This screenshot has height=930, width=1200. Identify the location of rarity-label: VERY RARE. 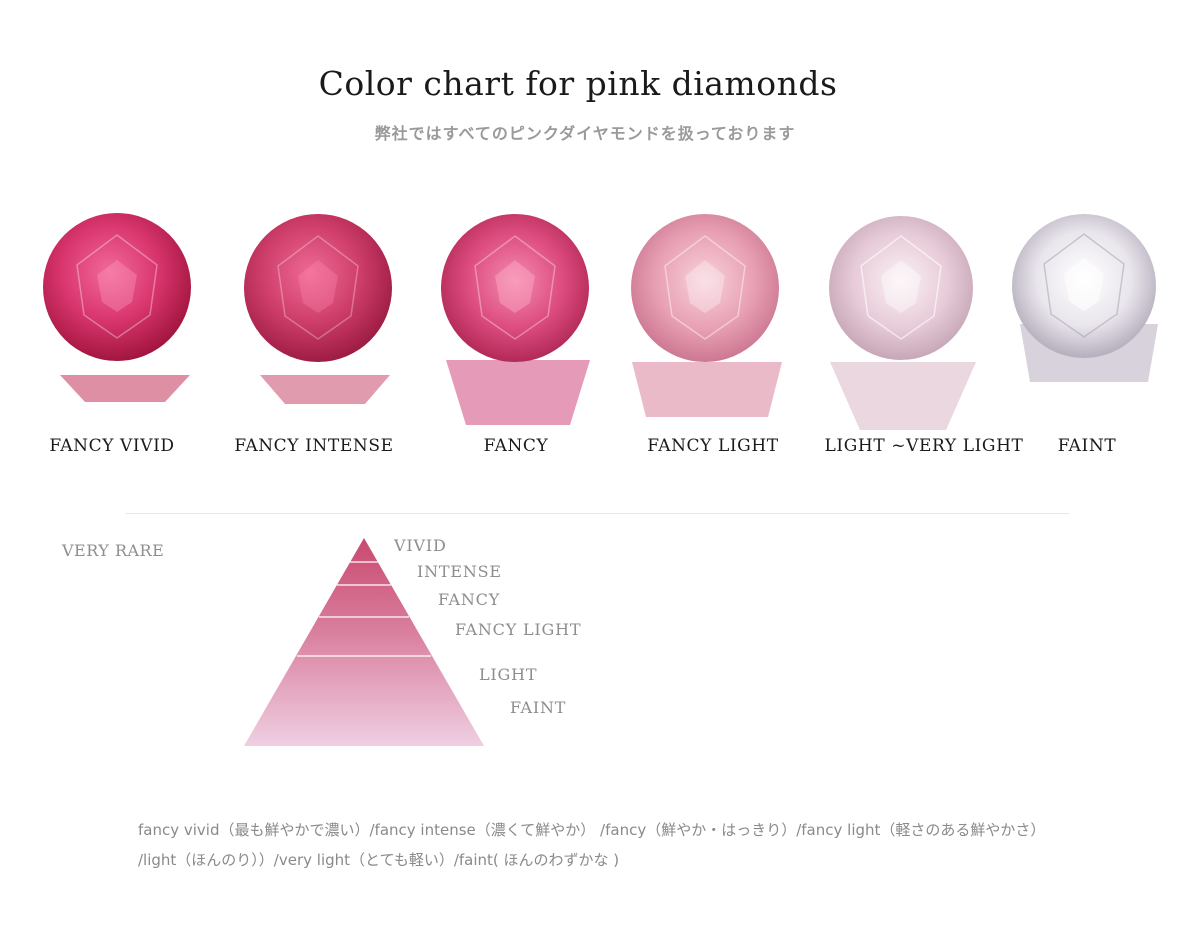
(113, 550).